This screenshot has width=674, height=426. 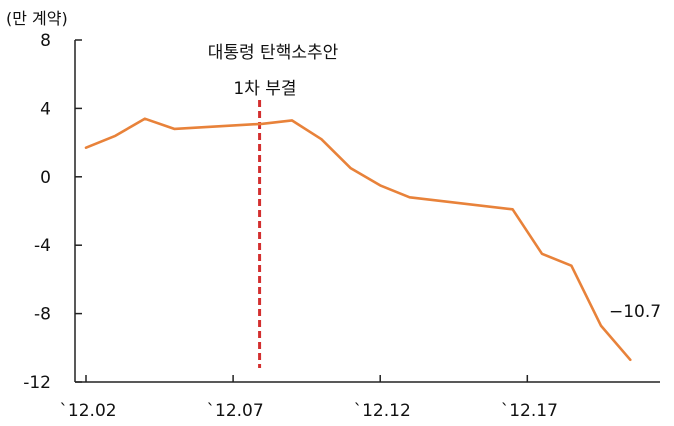 I want to click on y-tick-label: 4, so click(x=45, y=109).